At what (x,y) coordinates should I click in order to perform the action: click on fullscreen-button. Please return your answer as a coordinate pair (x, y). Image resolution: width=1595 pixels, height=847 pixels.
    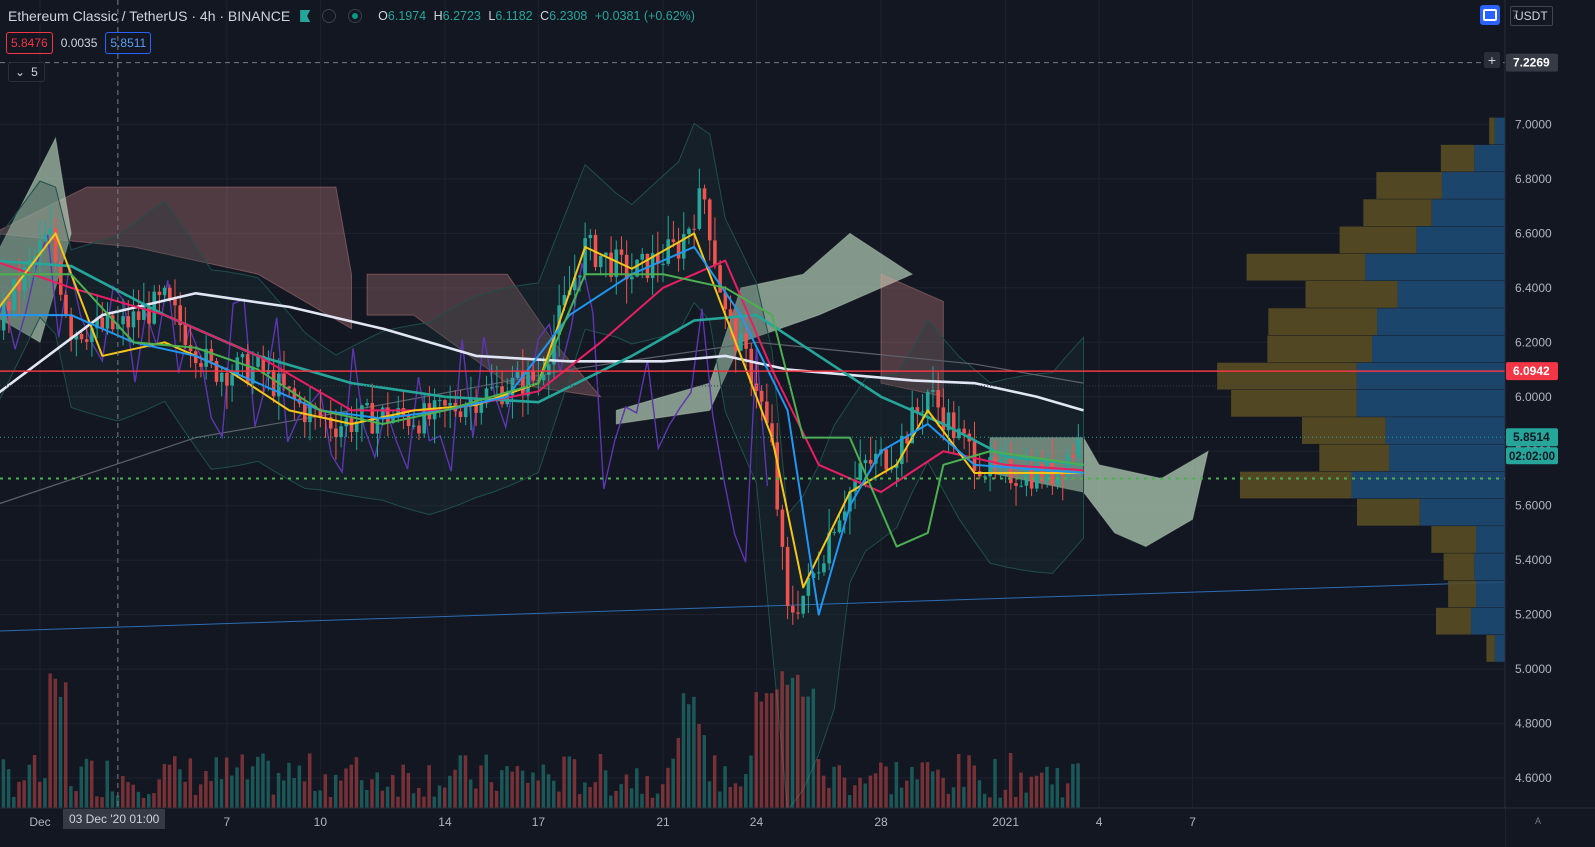
    Looking at the image, I should click on (1490, 15).